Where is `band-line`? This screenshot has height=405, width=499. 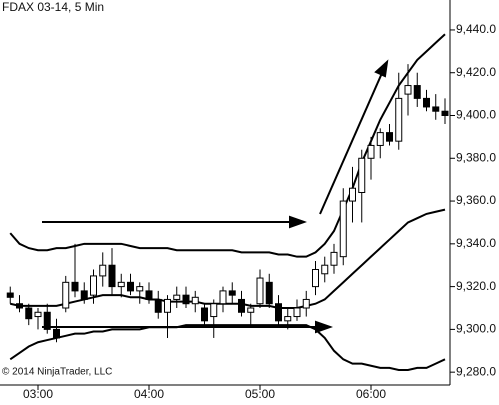 band-line is located at coordinates (227, 348).